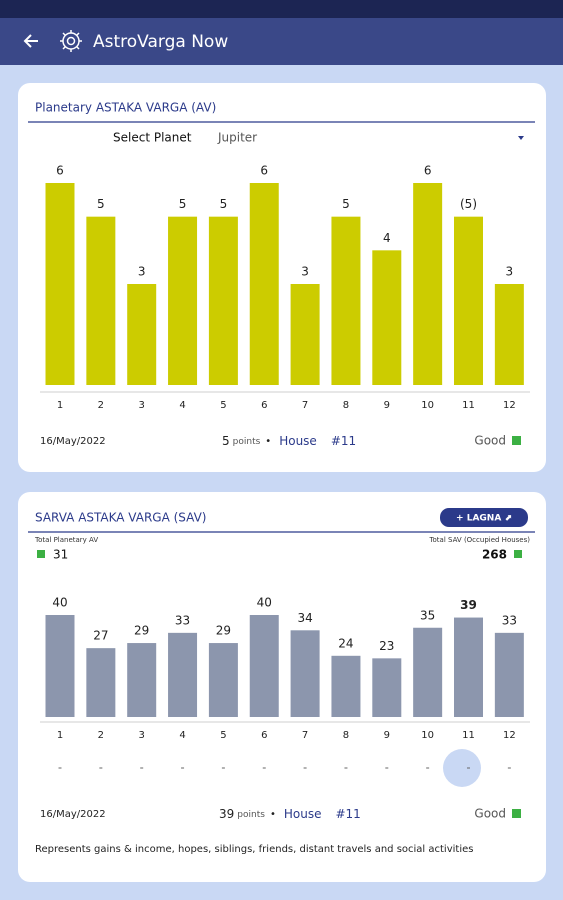 The width and height of the screenshot is (563, 900). Describe the element at coordinates (281, 9) in the screenshot. I see `status-bar` at that location.